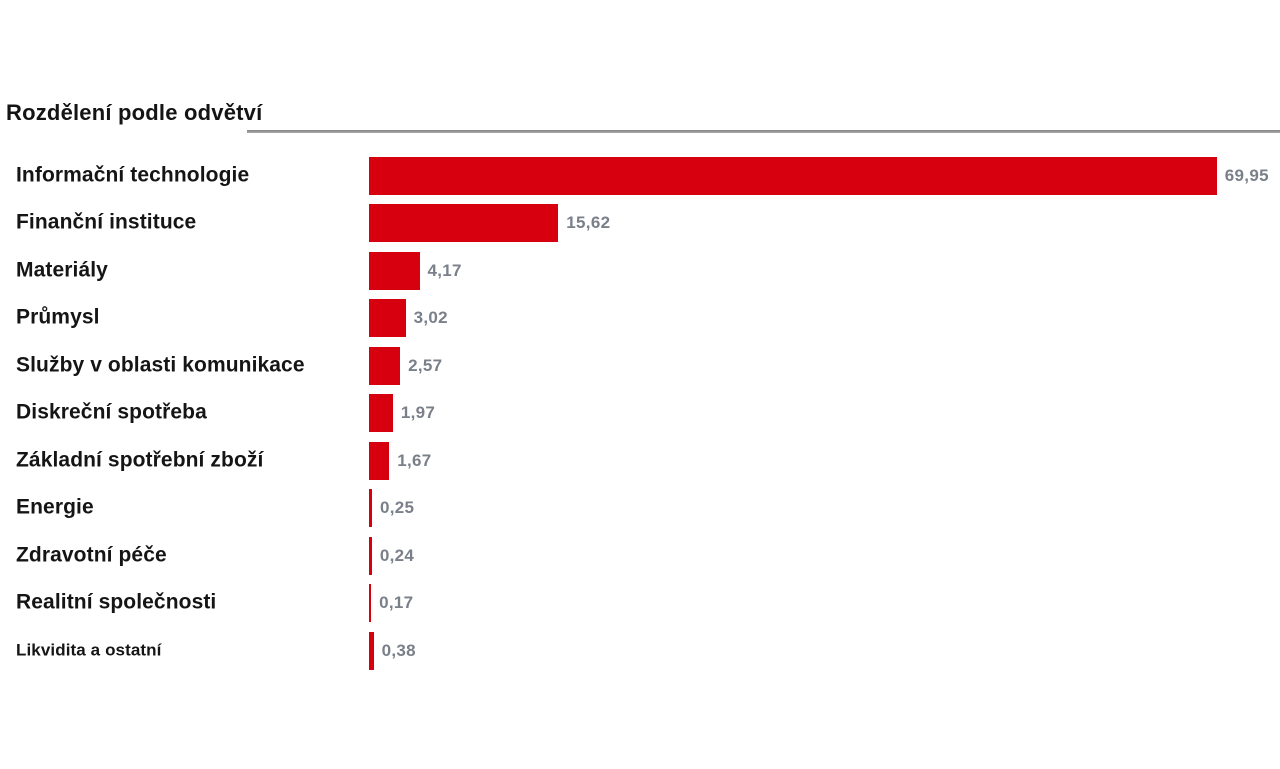 Image resolution: width=1280 pixels, height=769 pixels. Describe the element at coordinates (444, 270) in the screenshot. I see `value-label: 4,17` at that location.